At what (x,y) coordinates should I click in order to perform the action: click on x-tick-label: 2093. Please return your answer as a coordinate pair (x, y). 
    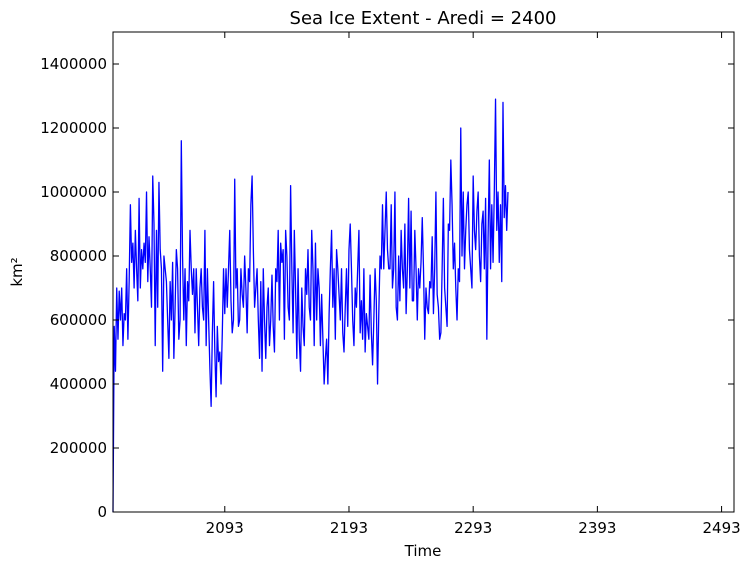
    Looking at the image, I should click on (225, 528).